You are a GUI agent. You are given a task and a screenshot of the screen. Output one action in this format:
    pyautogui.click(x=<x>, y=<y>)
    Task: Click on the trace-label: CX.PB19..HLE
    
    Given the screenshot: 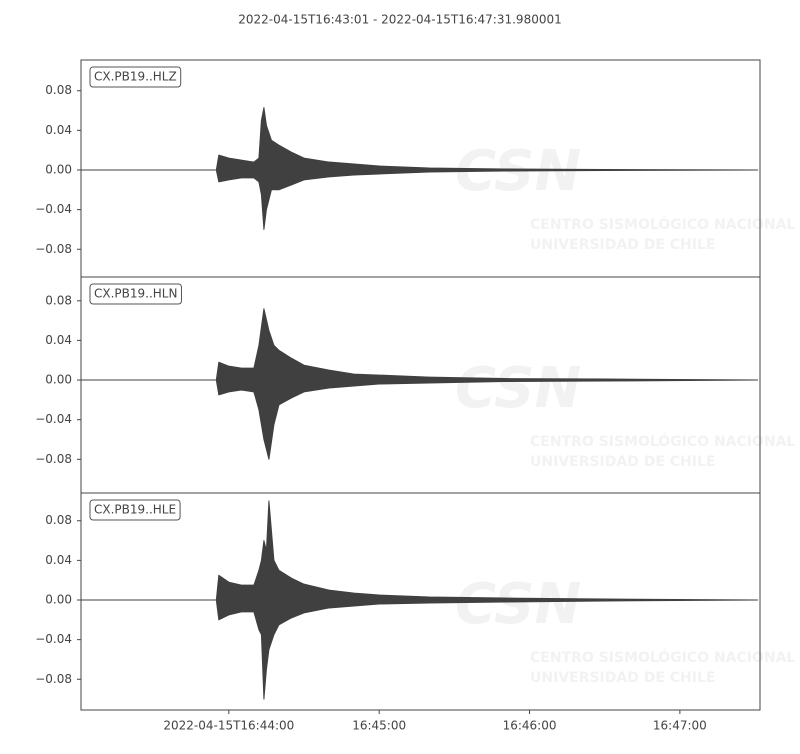 What is the action you would take?
    pyautogui.click(x=135, y=510)
    